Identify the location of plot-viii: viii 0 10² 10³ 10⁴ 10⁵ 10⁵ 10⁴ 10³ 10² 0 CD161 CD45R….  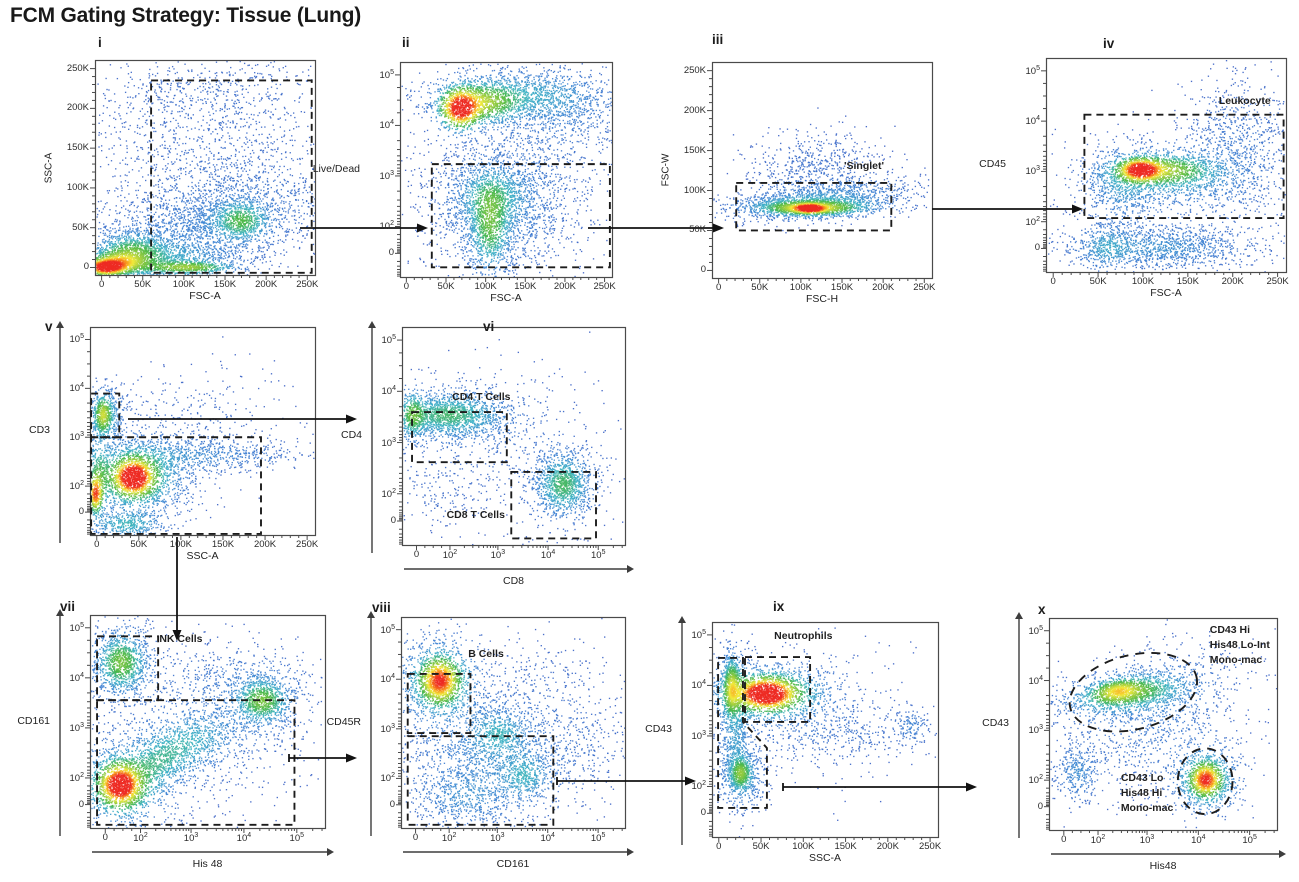
(476, 735).